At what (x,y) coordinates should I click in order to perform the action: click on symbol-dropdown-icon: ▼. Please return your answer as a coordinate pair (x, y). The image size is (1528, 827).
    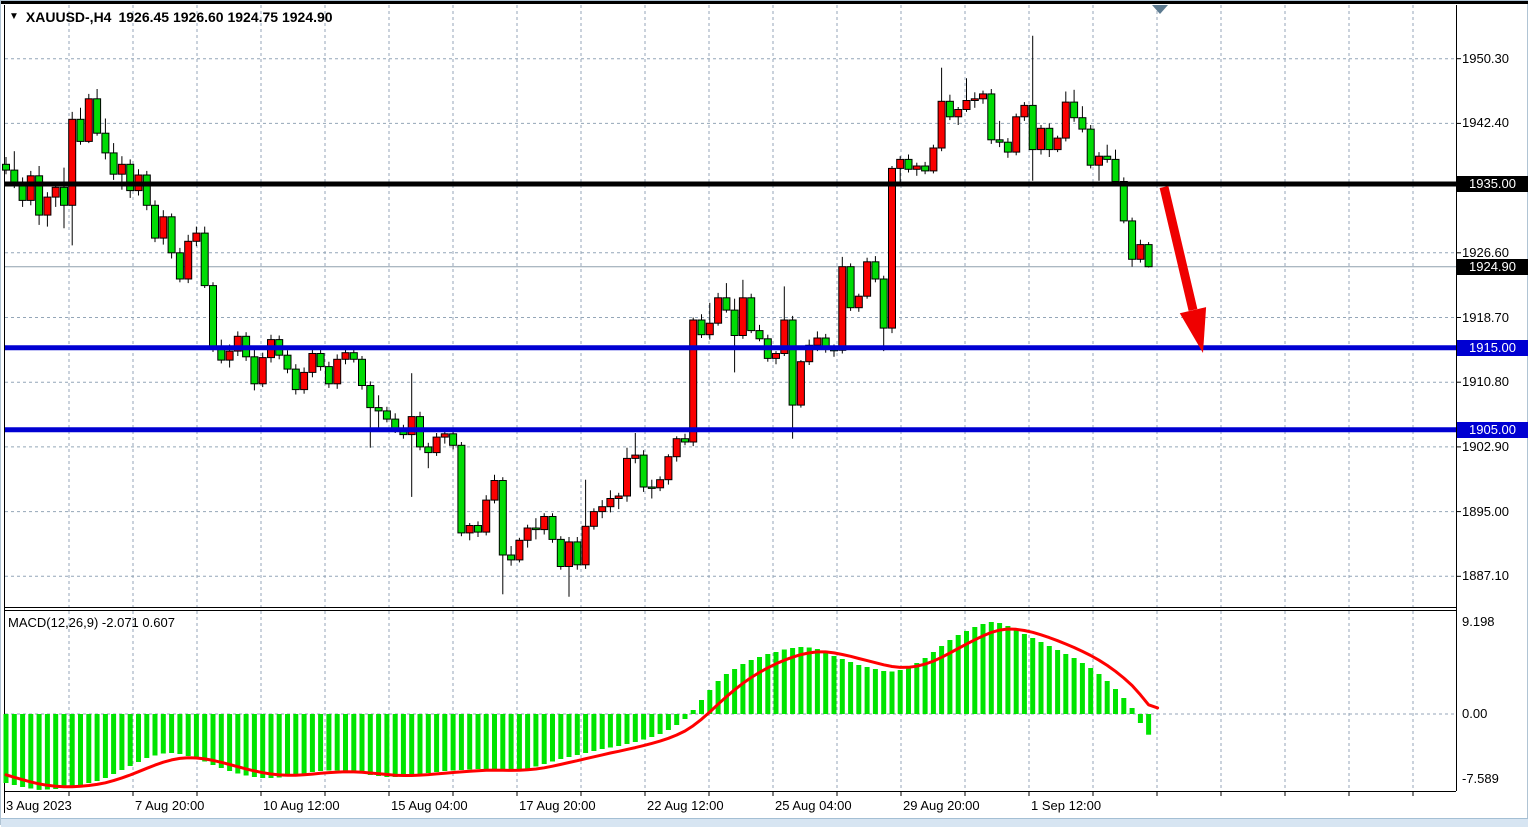
    Looking at the image, I should click on (14, 16).